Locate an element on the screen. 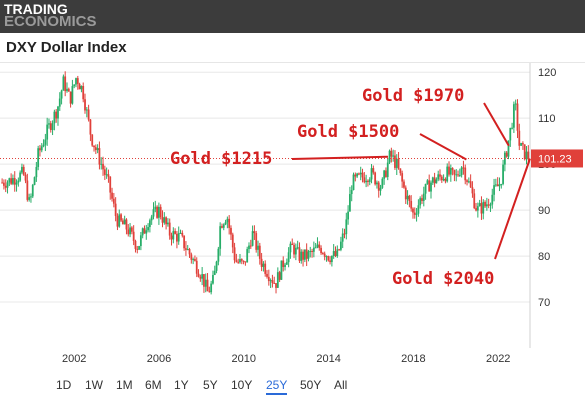  range-button-25y: 25Y is located at coordinates (277, 386).